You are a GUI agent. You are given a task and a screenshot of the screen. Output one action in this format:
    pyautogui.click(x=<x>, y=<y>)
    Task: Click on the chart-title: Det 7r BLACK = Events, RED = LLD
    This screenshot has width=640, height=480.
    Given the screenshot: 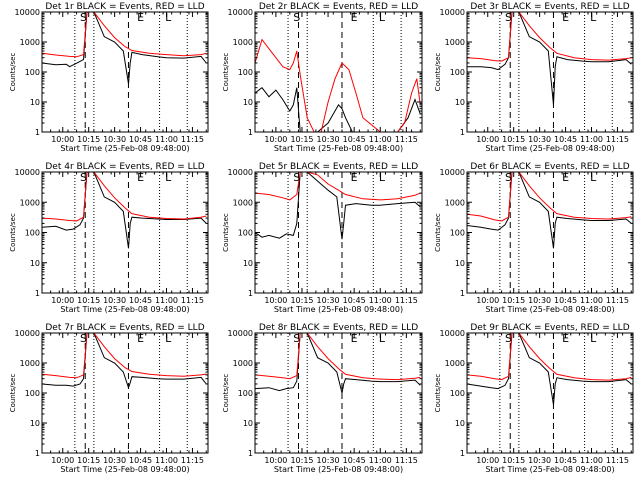 What is the action you would take?
    pyautogui.click(x=124, y=328)
    